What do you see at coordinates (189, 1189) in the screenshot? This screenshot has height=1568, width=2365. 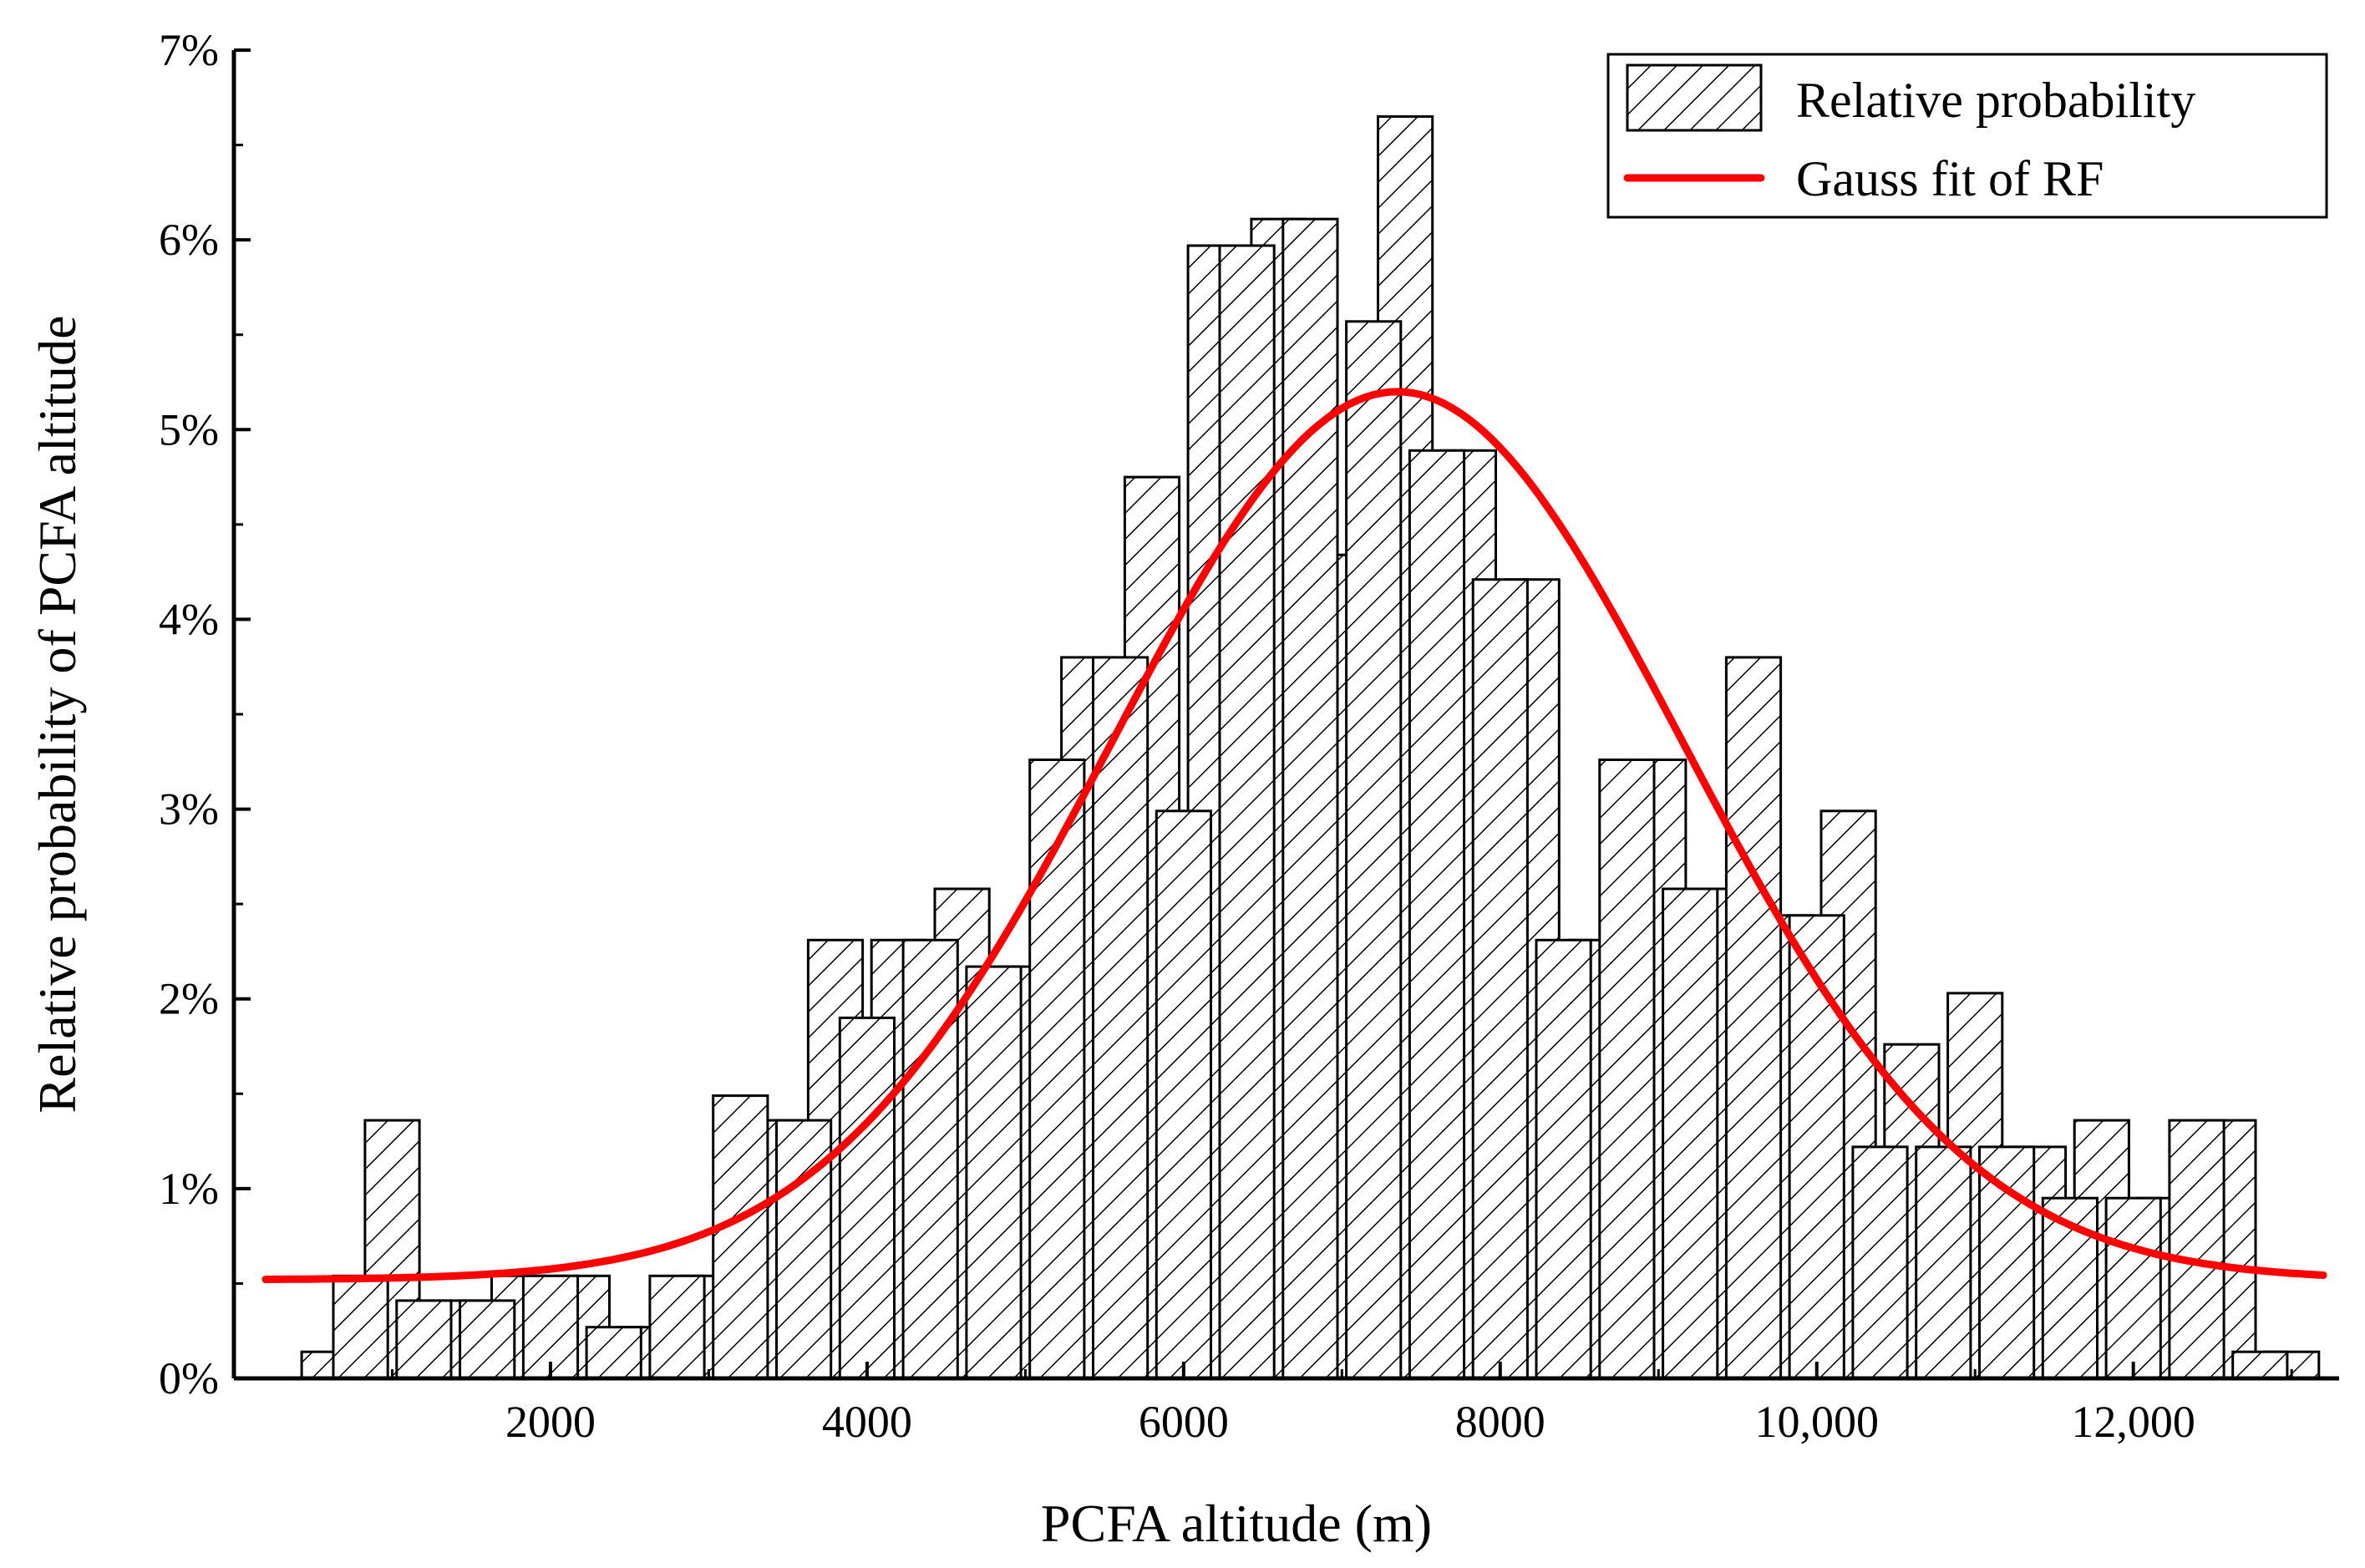 I see `y-tick-label: 1%` at bounding box center [189, 1189].